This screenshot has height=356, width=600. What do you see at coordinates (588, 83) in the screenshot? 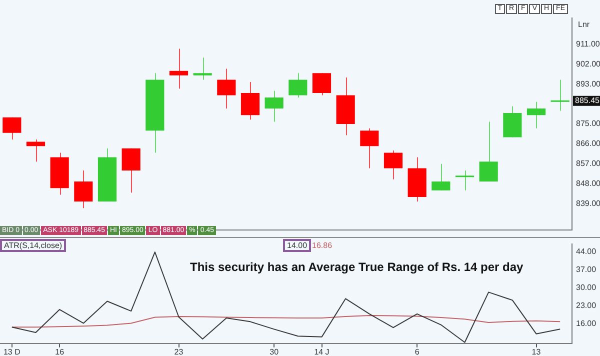
I see `y-tick-label: 893.00` at bounding box center [588, 83].